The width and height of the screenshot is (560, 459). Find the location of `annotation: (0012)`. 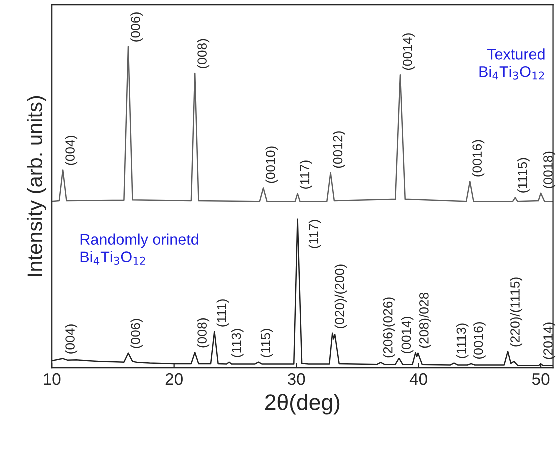

annotation: (0012) is located at coordinates (339, 150).